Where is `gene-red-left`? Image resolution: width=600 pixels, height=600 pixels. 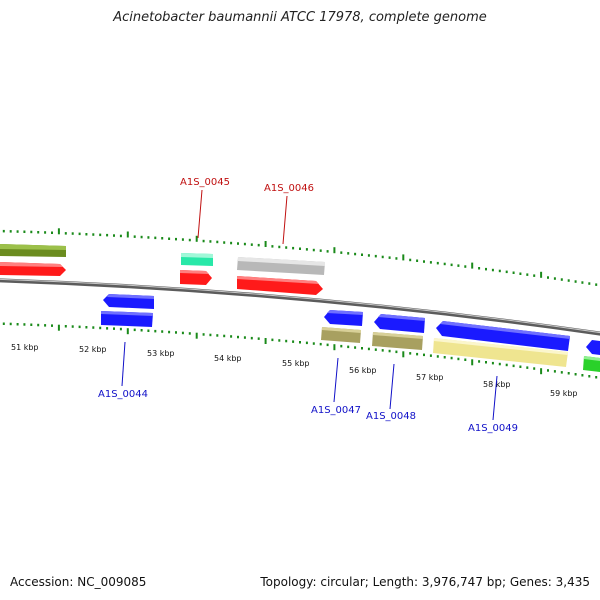
gene-red-left is located at coordinates (33, 269).